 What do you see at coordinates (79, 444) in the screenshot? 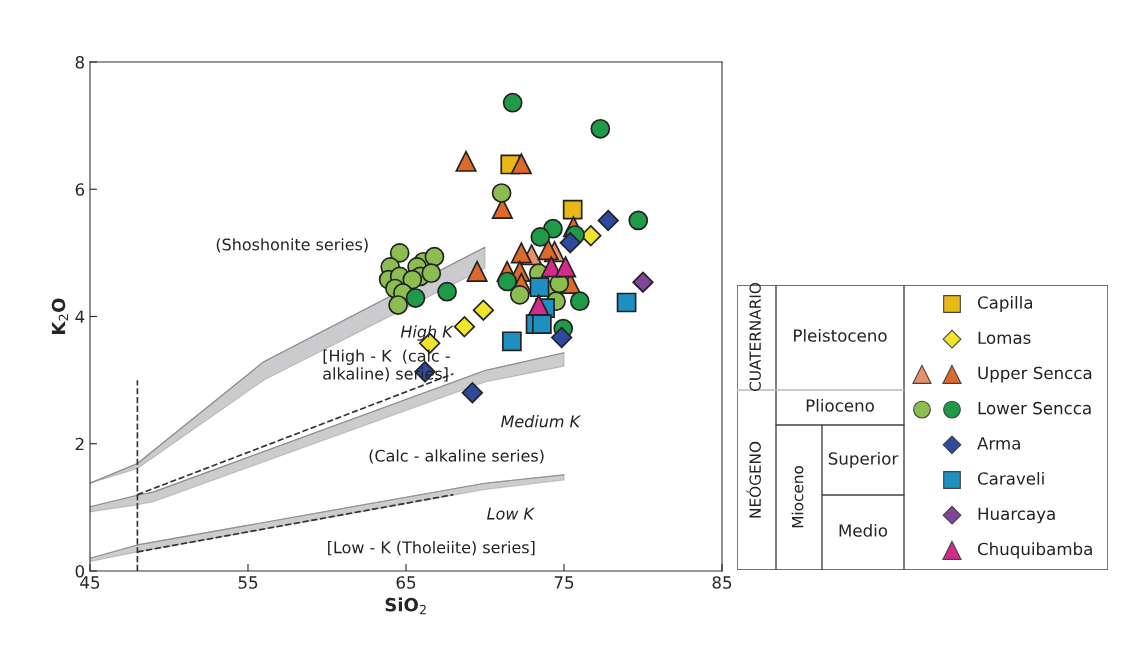
I see `y-tick-label: 2` at bounding box center [79, 444].